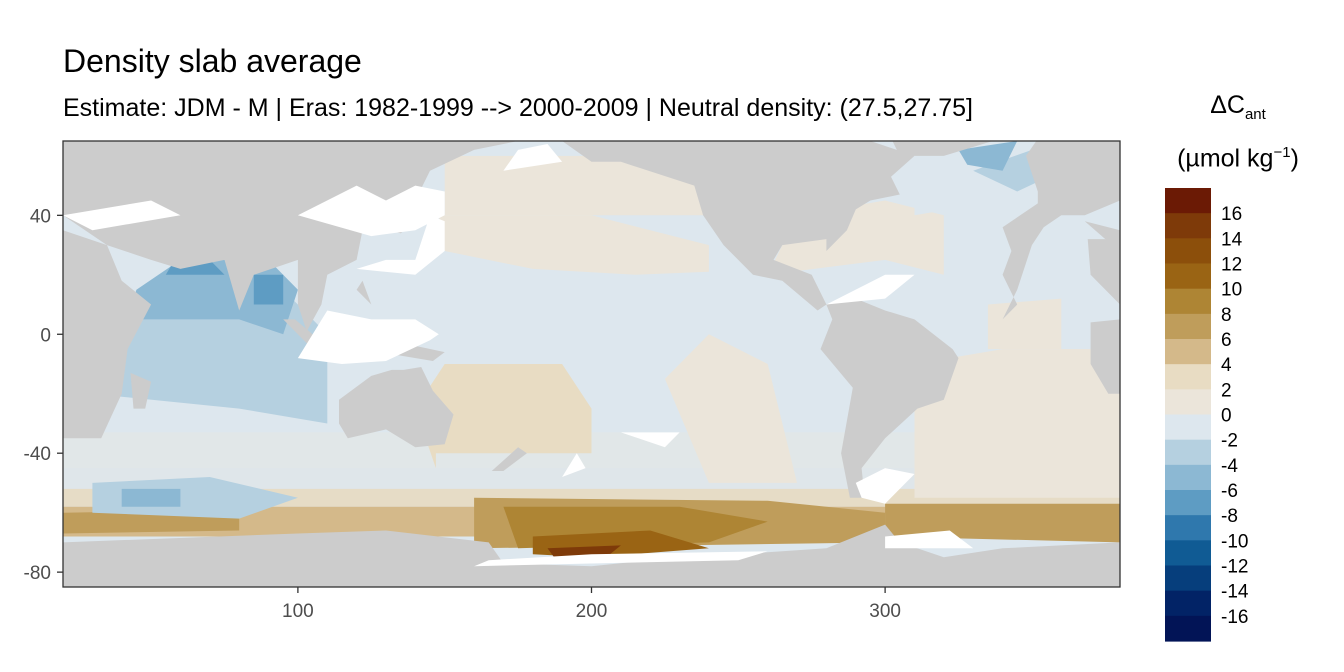  What do you see at coordinates (1232, 239) in the screenshot?
I see `legend-label: 14` at bounding box center [1232, 239].